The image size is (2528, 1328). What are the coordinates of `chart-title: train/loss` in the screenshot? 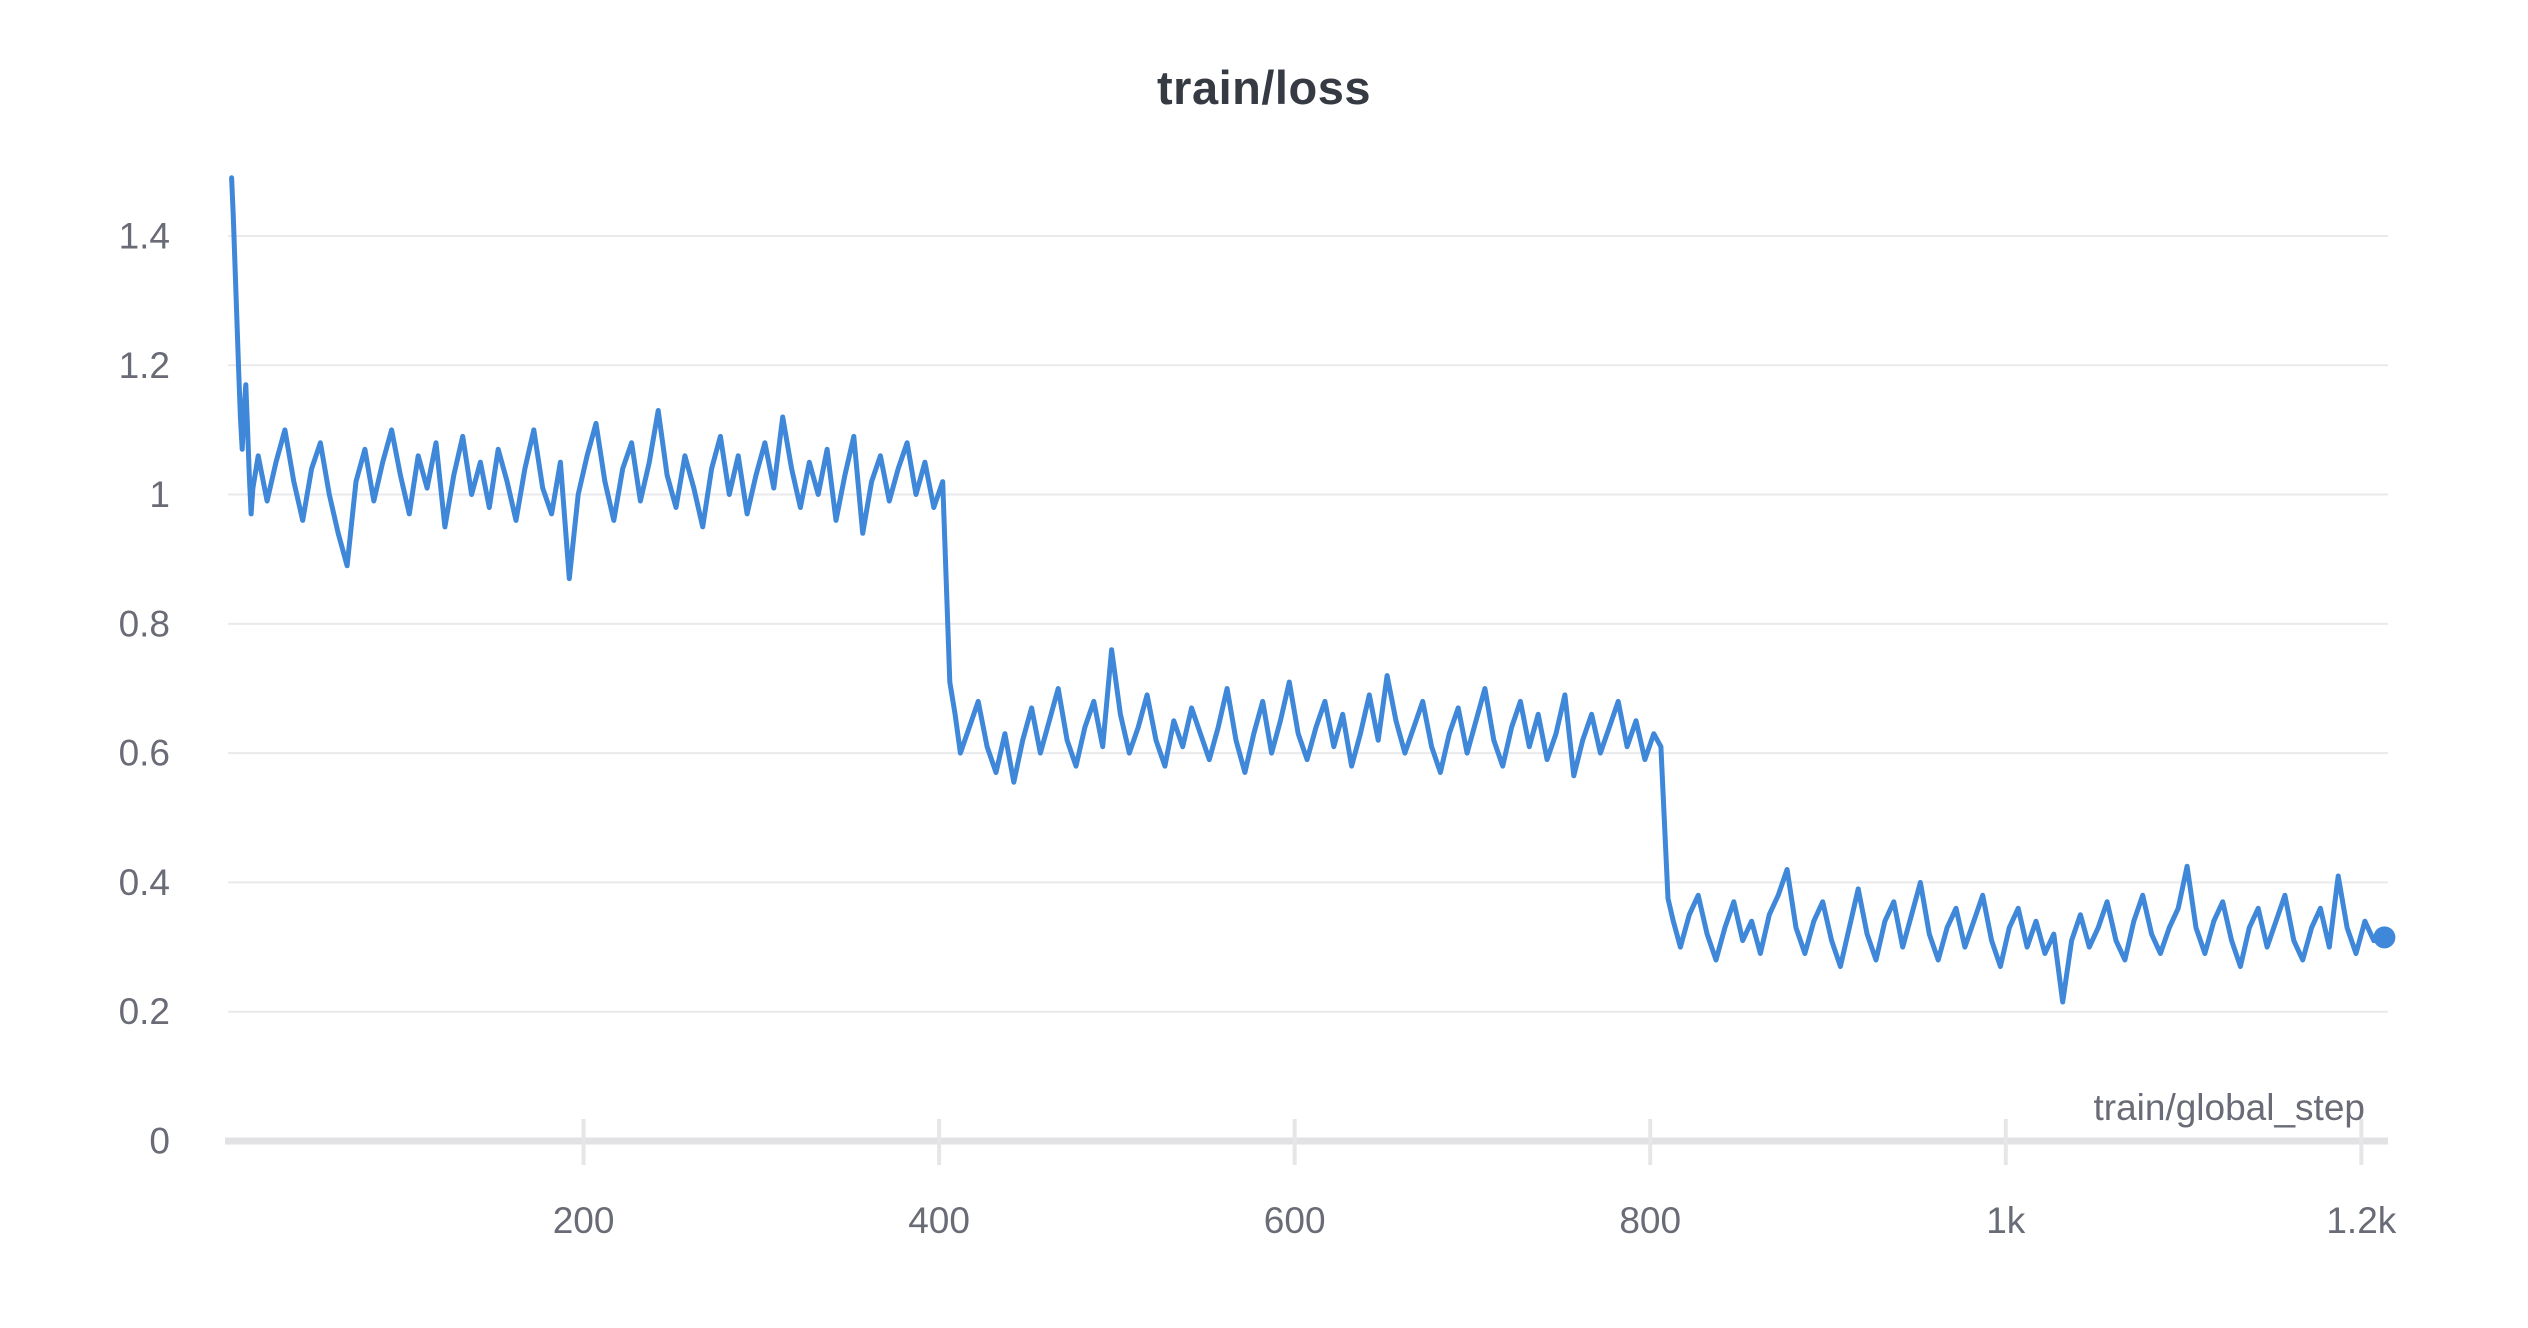 It's located at (1264, 87).